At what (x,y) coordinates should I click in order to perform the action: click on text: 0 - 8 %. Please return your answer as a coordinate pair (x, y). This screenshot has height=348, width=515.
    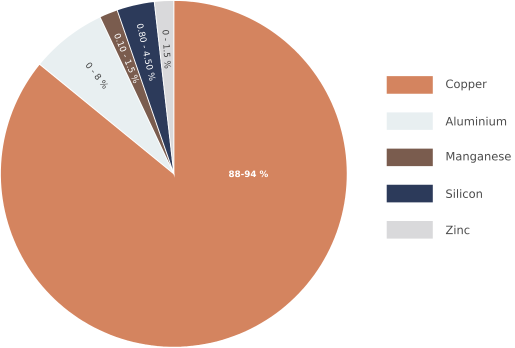
    Looking at the image, I should click on (97, 75).